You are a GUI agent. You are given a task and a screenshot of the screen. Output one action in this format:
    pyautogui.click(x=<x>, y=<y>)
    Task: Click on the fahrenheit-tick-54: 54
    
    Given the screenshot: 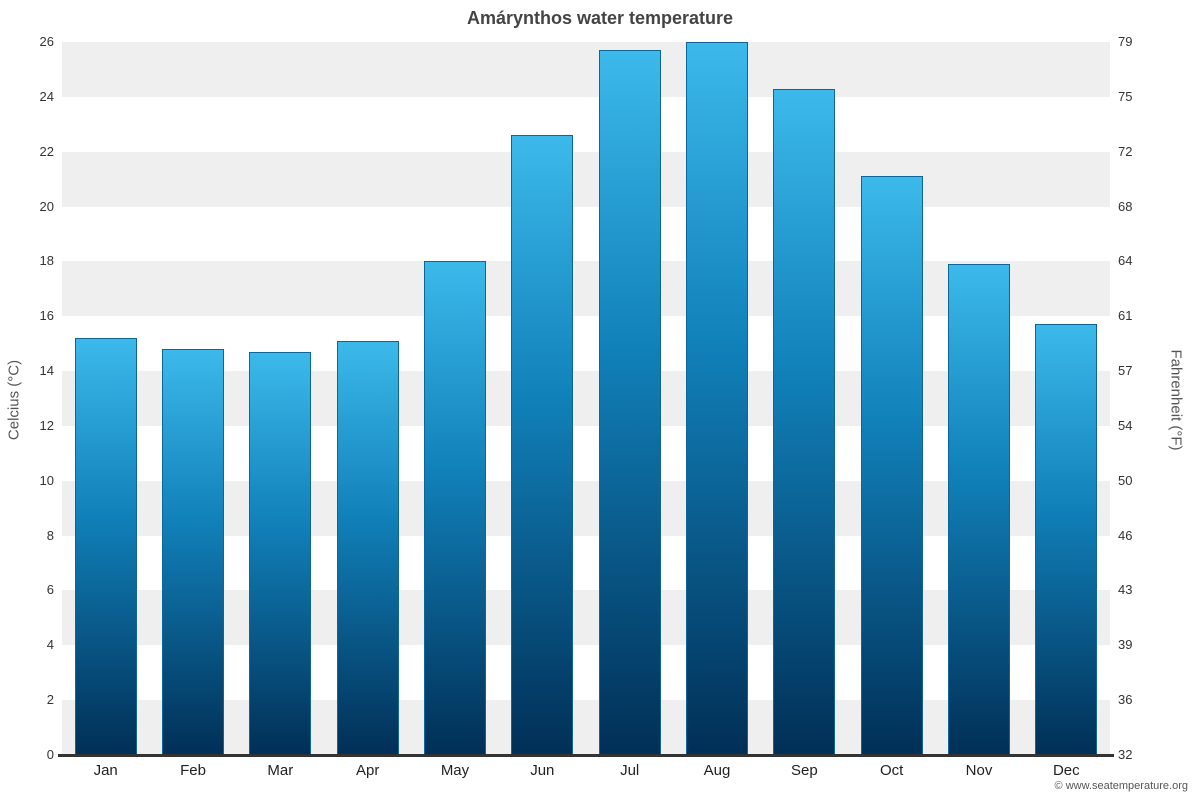 What is the action you would take?
    pyautogui.click(x=1125, y=425)
    